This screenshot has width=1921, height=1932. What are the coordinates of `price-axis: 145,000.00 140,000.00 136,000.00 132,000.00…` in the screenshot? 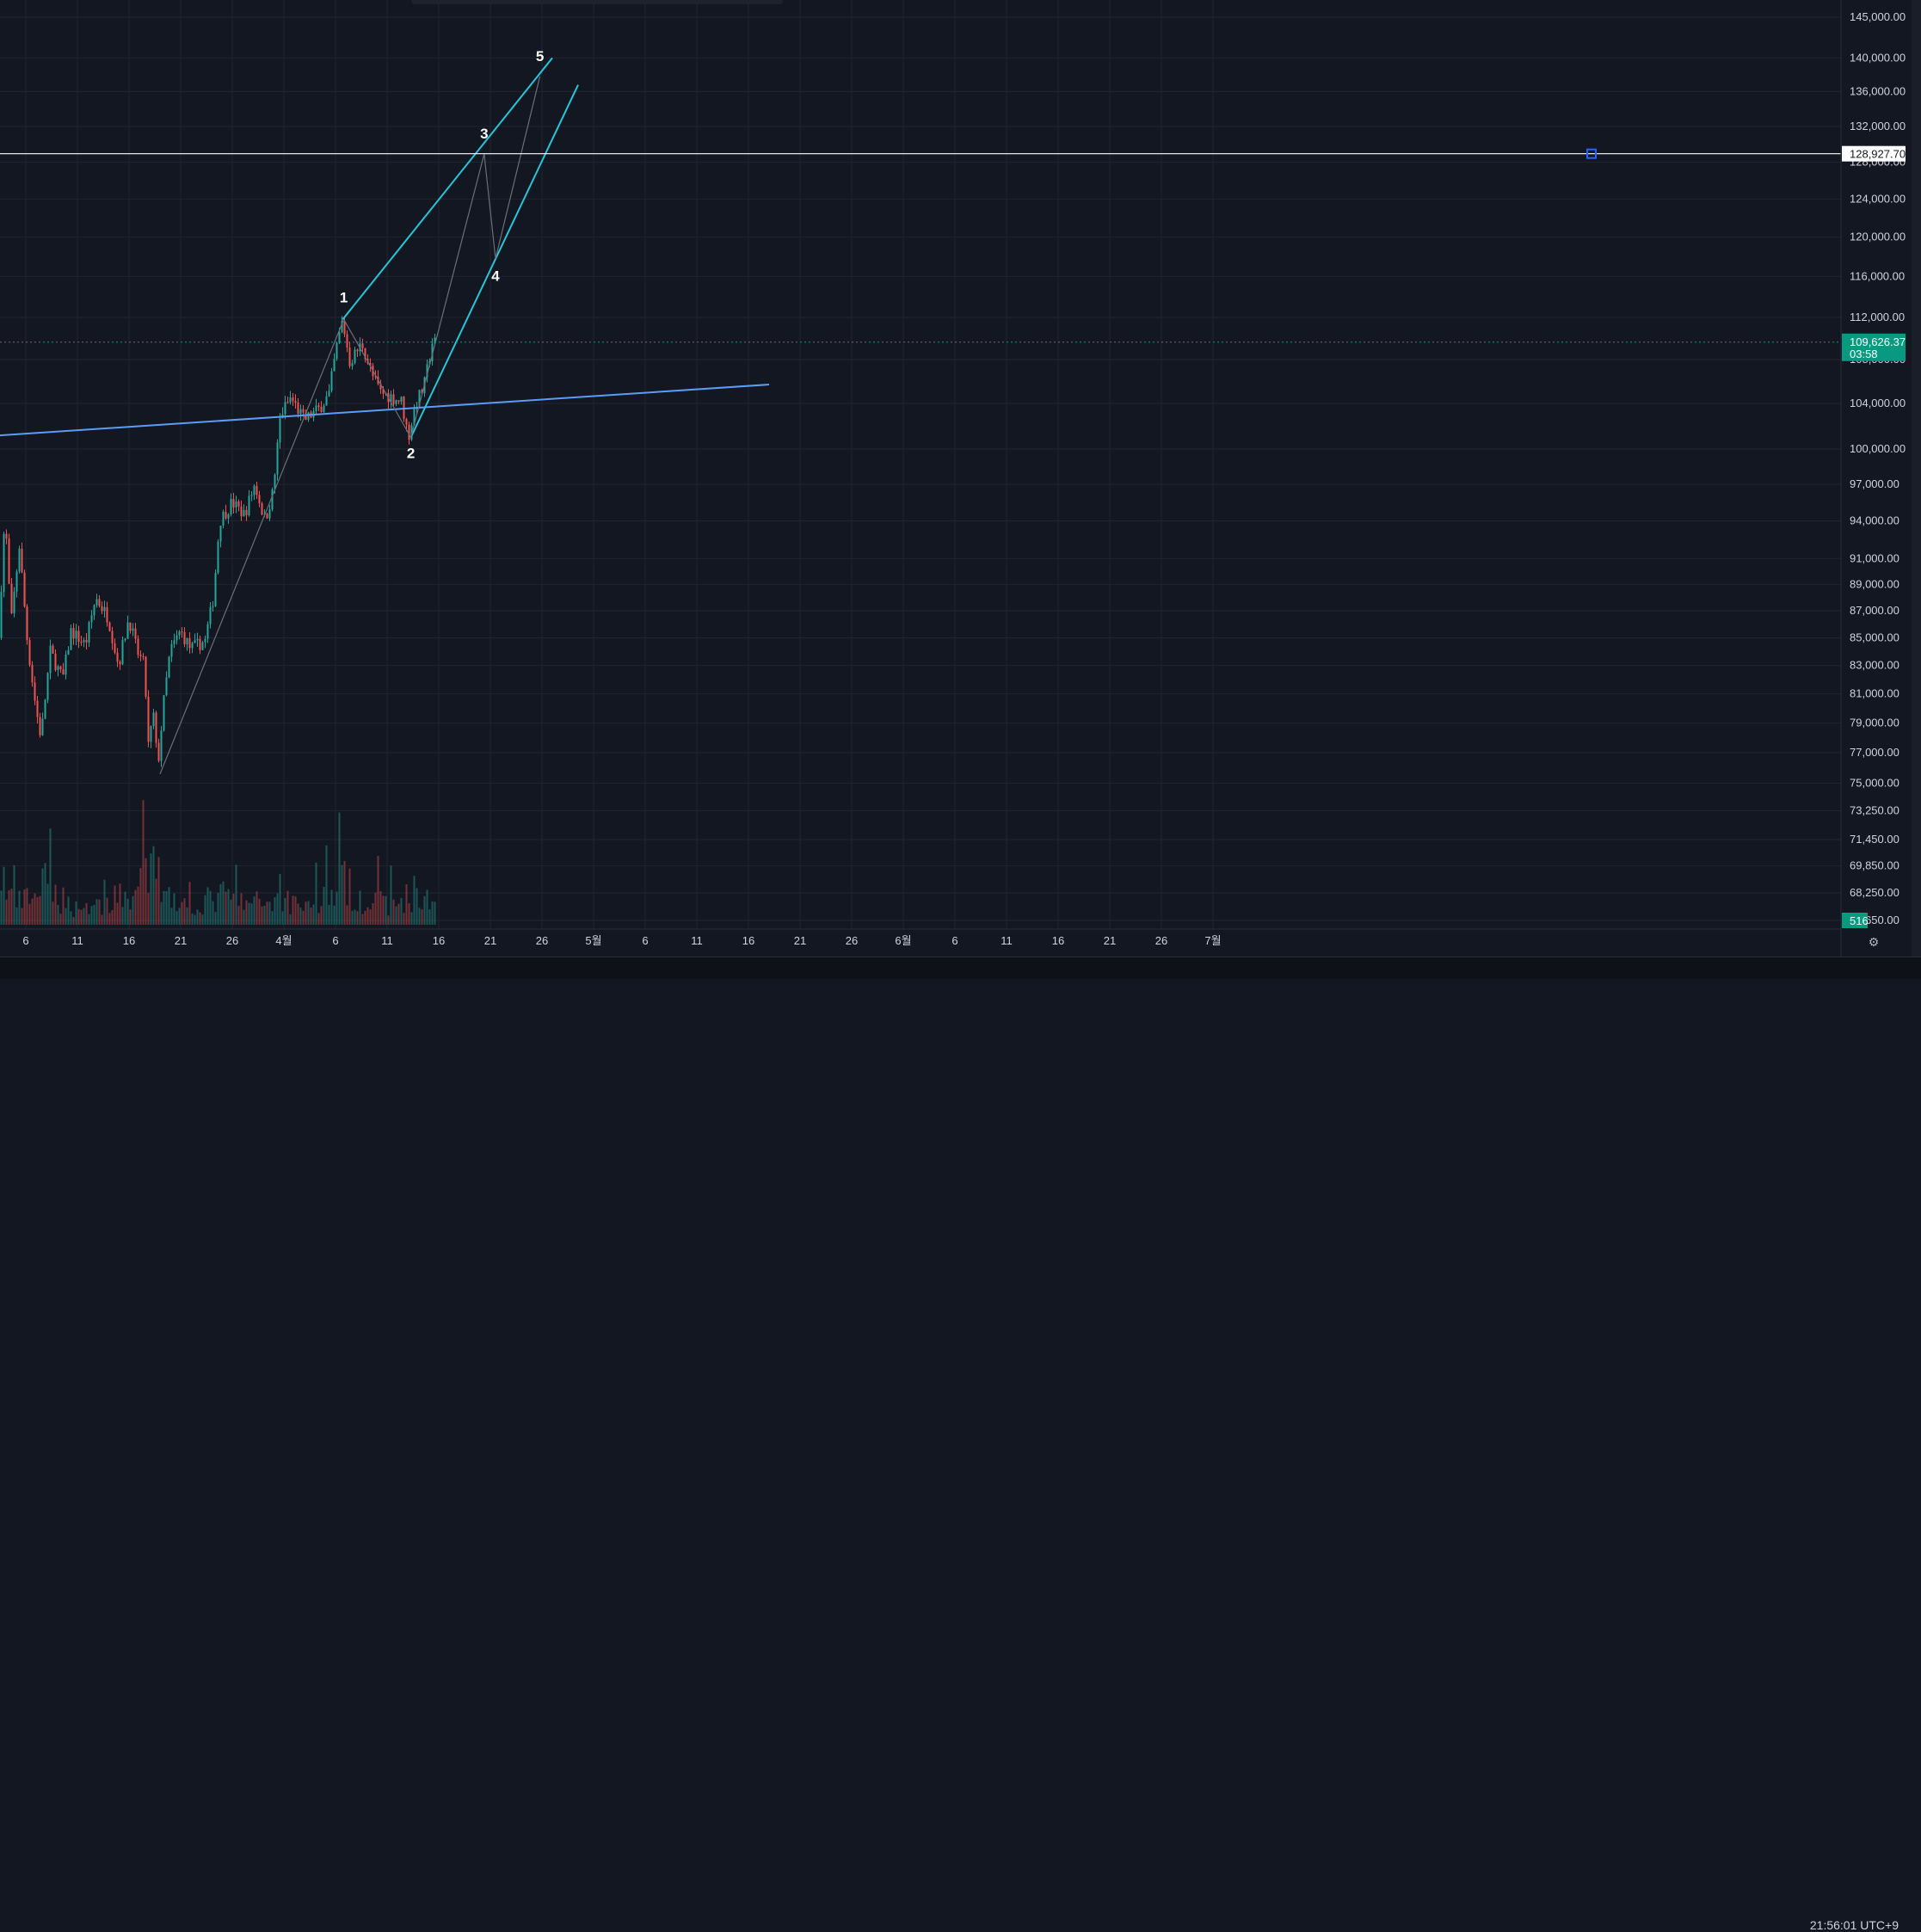 It's located at (1880, 478).